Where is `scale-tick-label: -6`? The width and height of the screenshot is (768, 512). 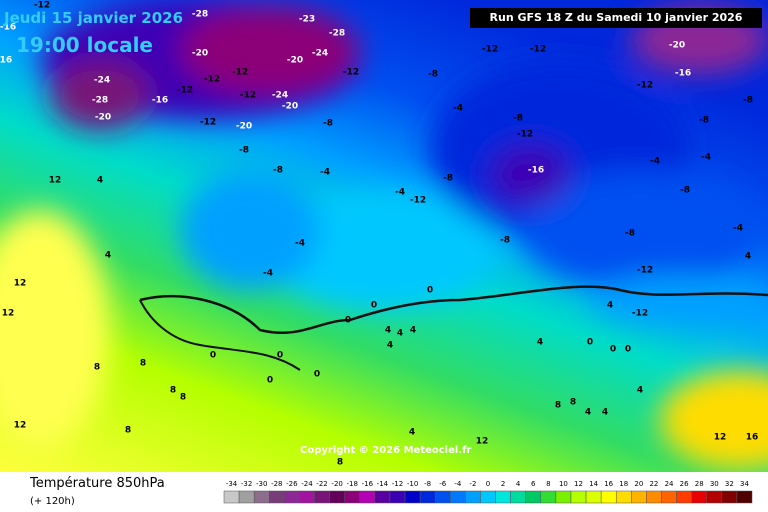 scale-tick-label: -6 is located at coordinates (443, 484).